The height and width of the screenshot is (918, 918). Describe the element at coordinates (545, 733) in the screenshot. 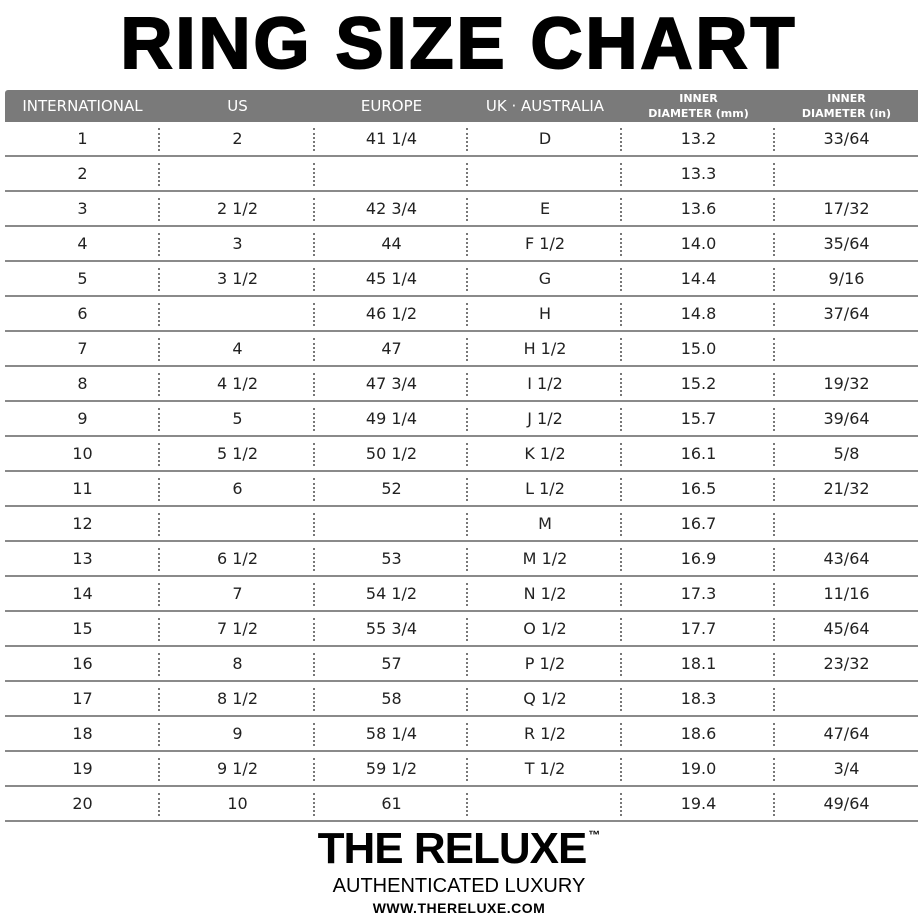

I see `table-cell: R 1/2` at that location.